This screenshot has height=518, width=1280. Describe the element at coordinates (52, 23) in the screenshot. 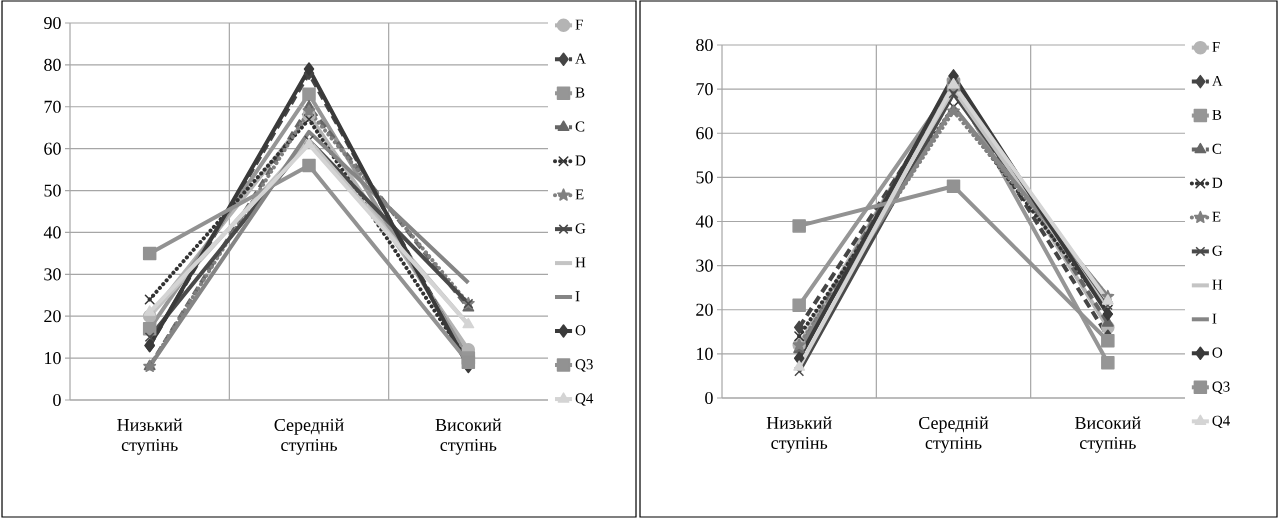

I see `y-tick-label: 90` at that location.